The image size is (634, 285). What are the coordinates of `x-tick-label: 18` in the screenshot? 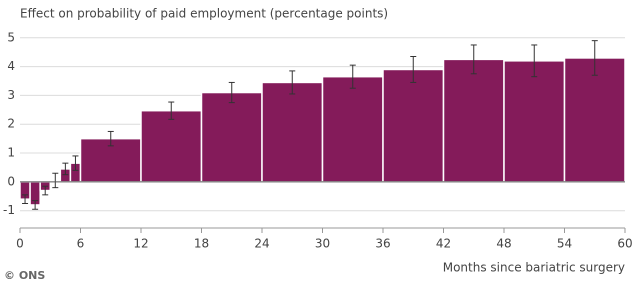 It's located at (201, 244).